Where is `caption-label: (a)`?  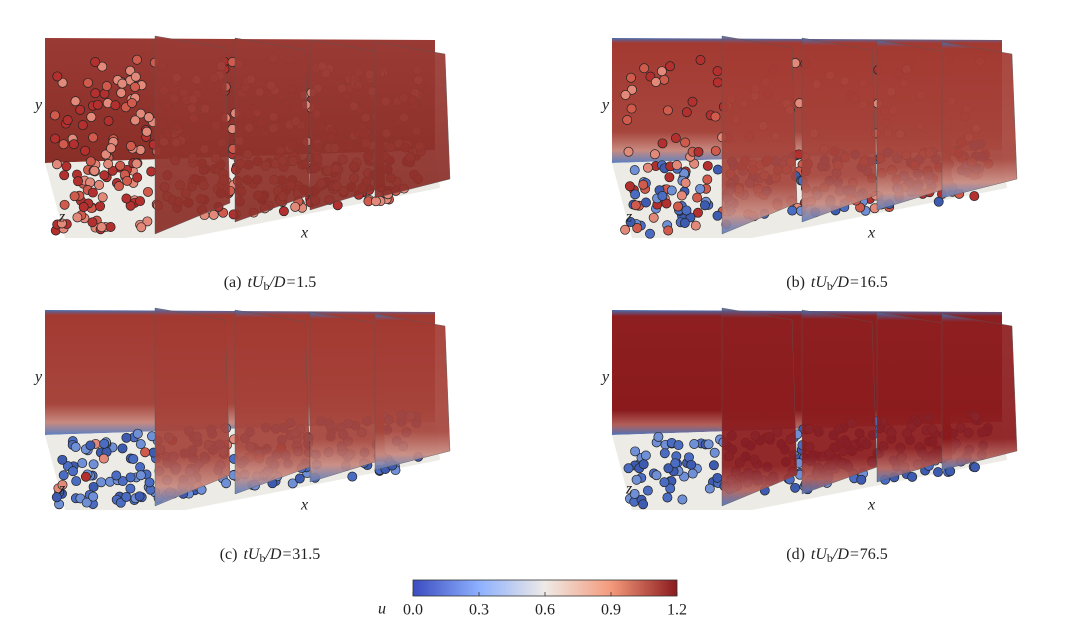 caption-label: (a) is located at coordinates (233, 282).